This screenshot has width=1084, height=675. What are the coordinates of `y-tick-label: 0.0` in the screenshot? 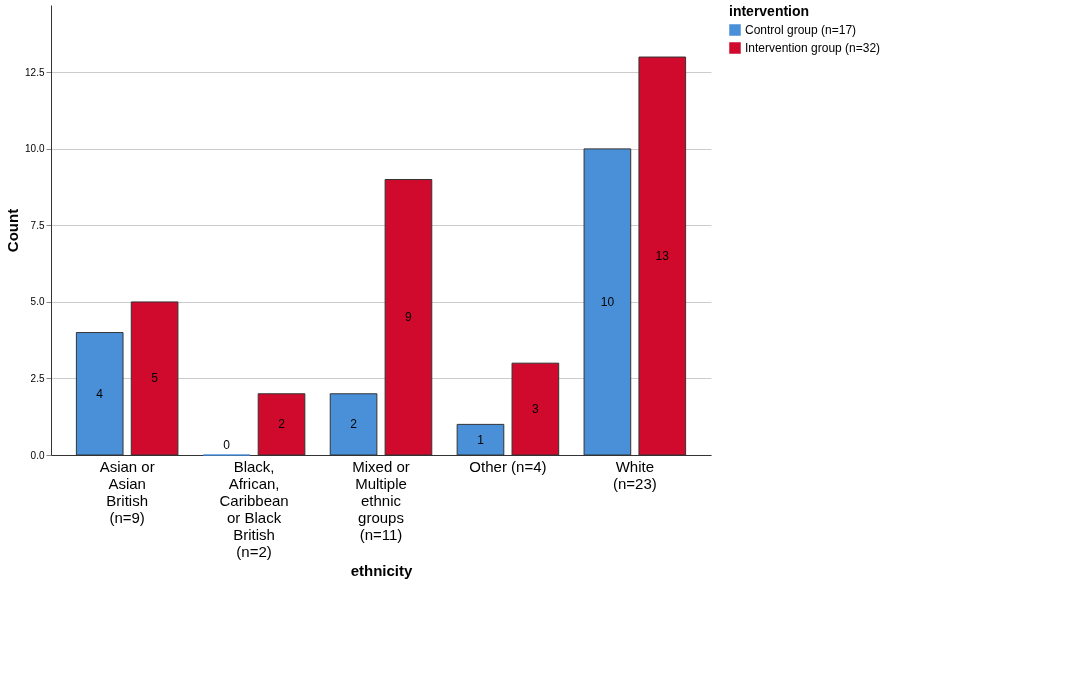 It's located at (37, 455).